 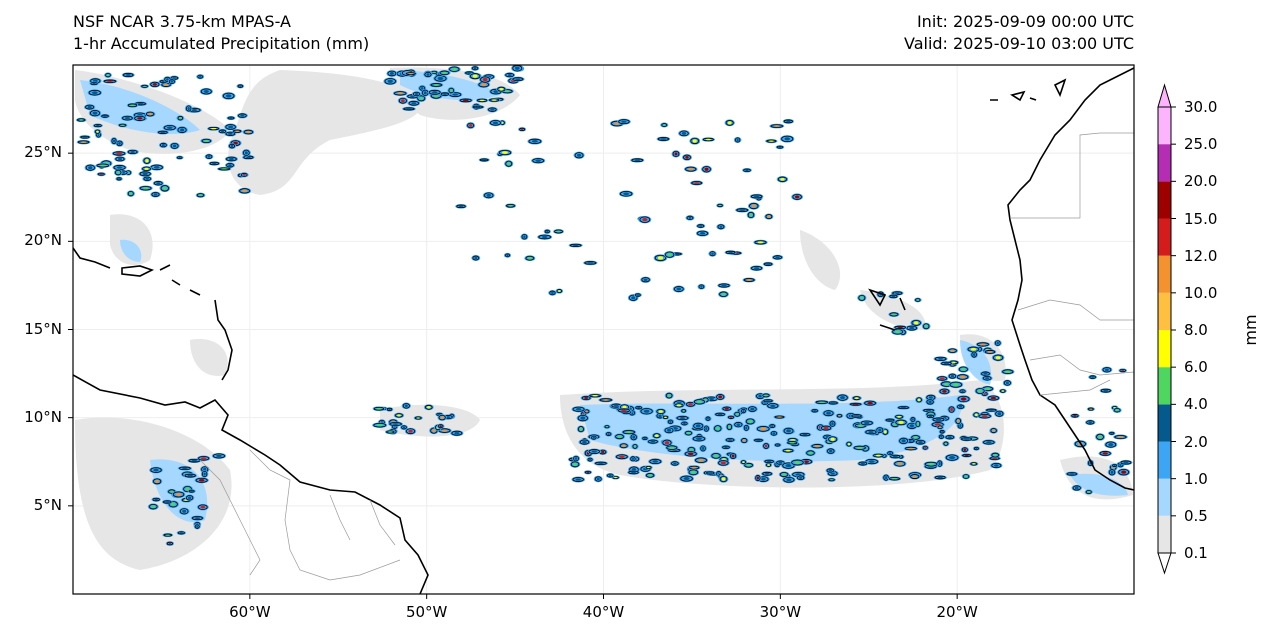 I want to click on lon-tick-label: 40°W, so click(x=603, y=612).